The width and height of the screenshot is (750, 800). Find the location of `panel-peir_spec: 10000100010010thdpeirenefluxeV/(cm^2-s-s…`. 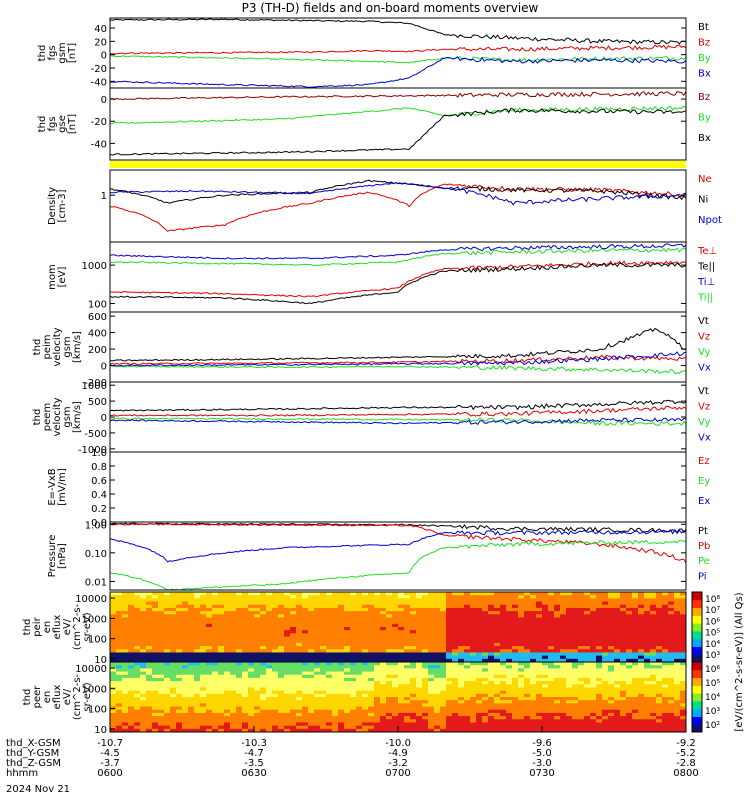

panel-peir_spec: 10000100010010thdpeirenefluxeV/(cm^2-s-s… is located at coordinates (354, 628).